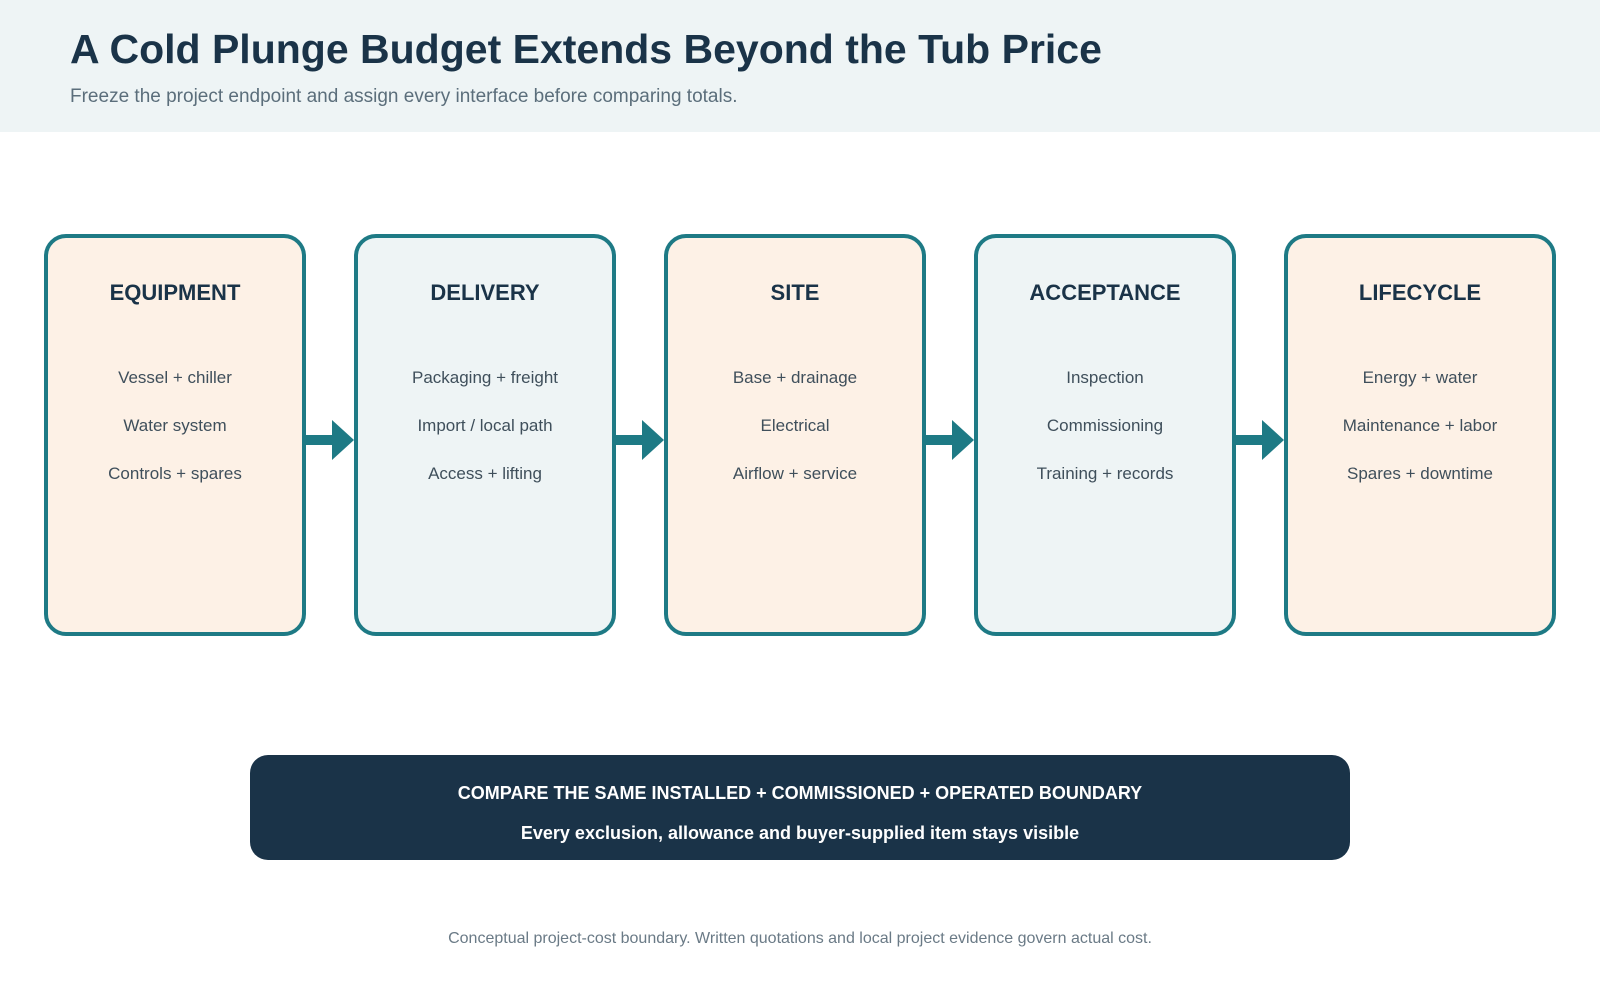 This screenshot has height=1000, width=1600. I want to click on stage-title: LIFECYCLE, so click(1420, 292).